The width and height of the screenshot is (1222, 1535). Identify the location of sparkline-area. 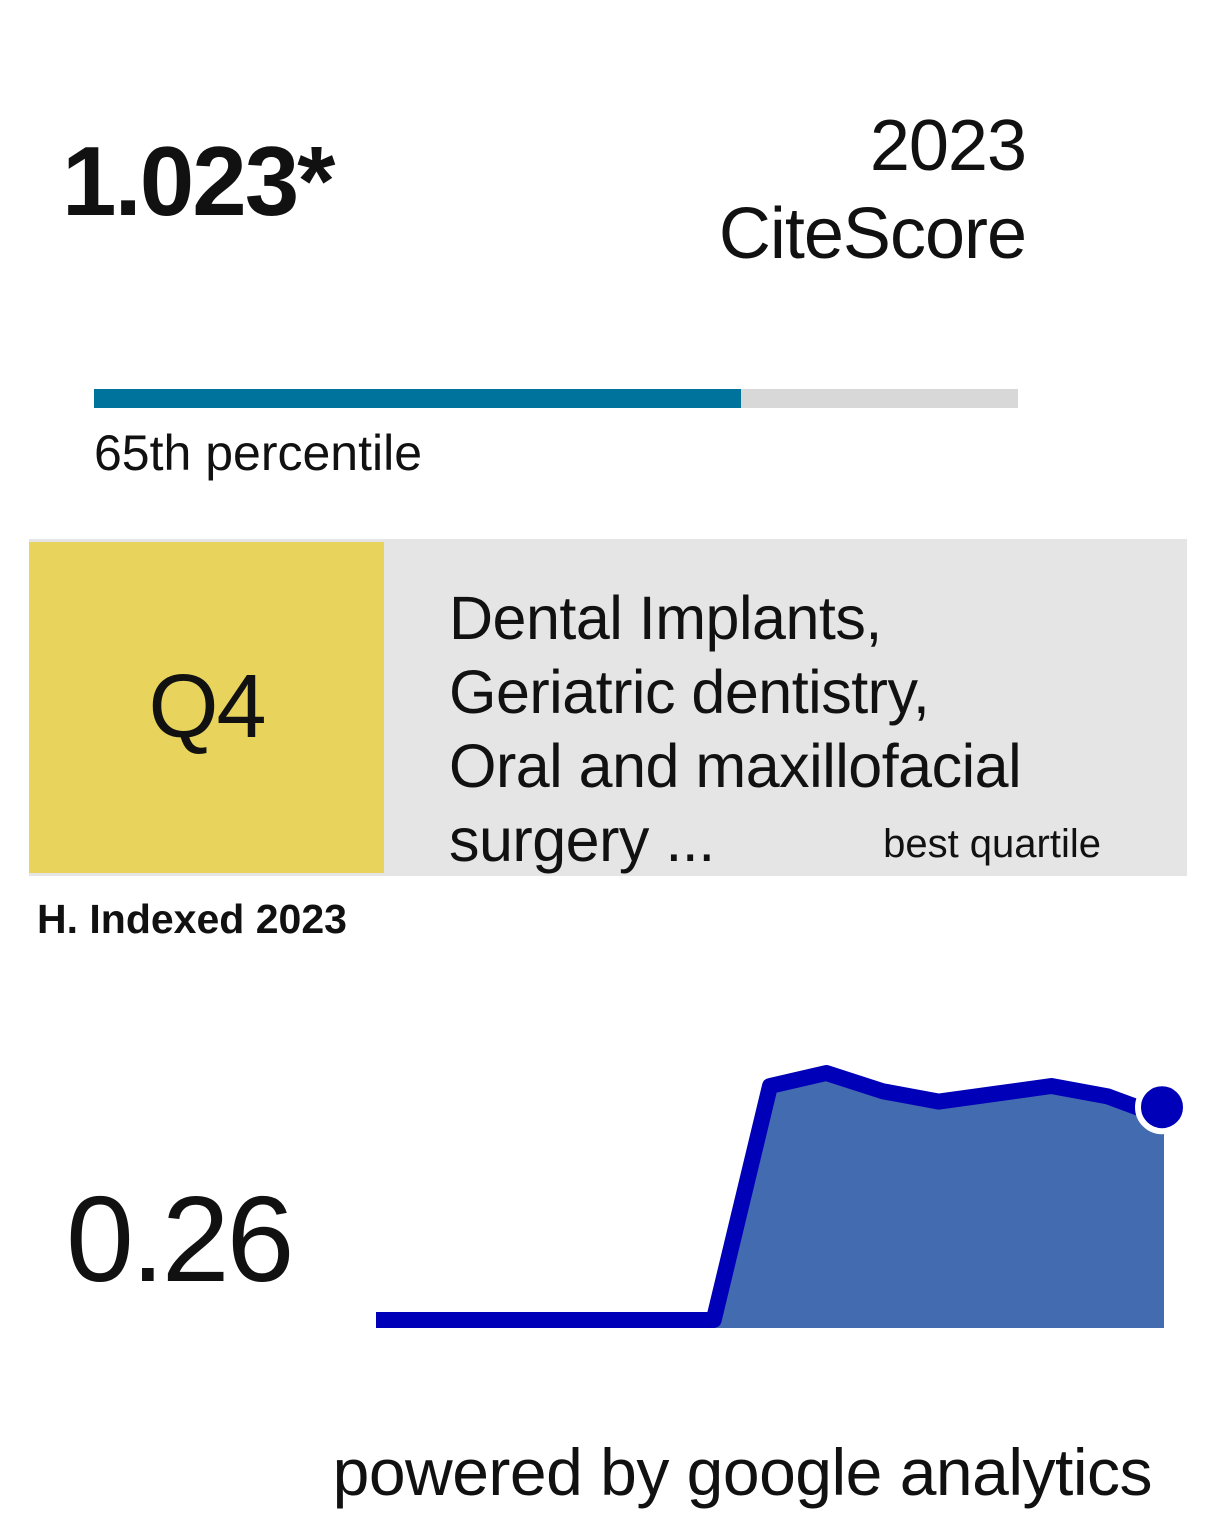
(770, 1200).